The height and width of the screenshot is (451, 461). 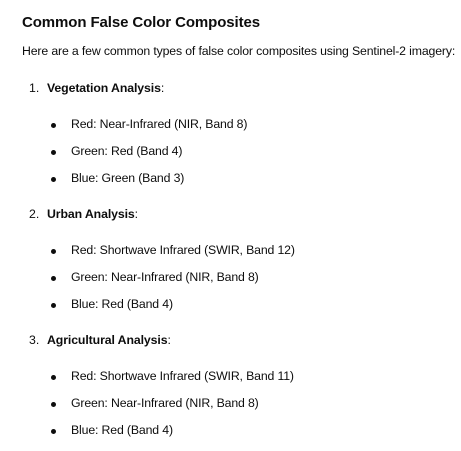 What do you see at coordinates (230, 91) in the screenshot?
I see `list-item-vegetation-analysis: 1. Vegetation Analysis:` at bounding box center [230, 91].